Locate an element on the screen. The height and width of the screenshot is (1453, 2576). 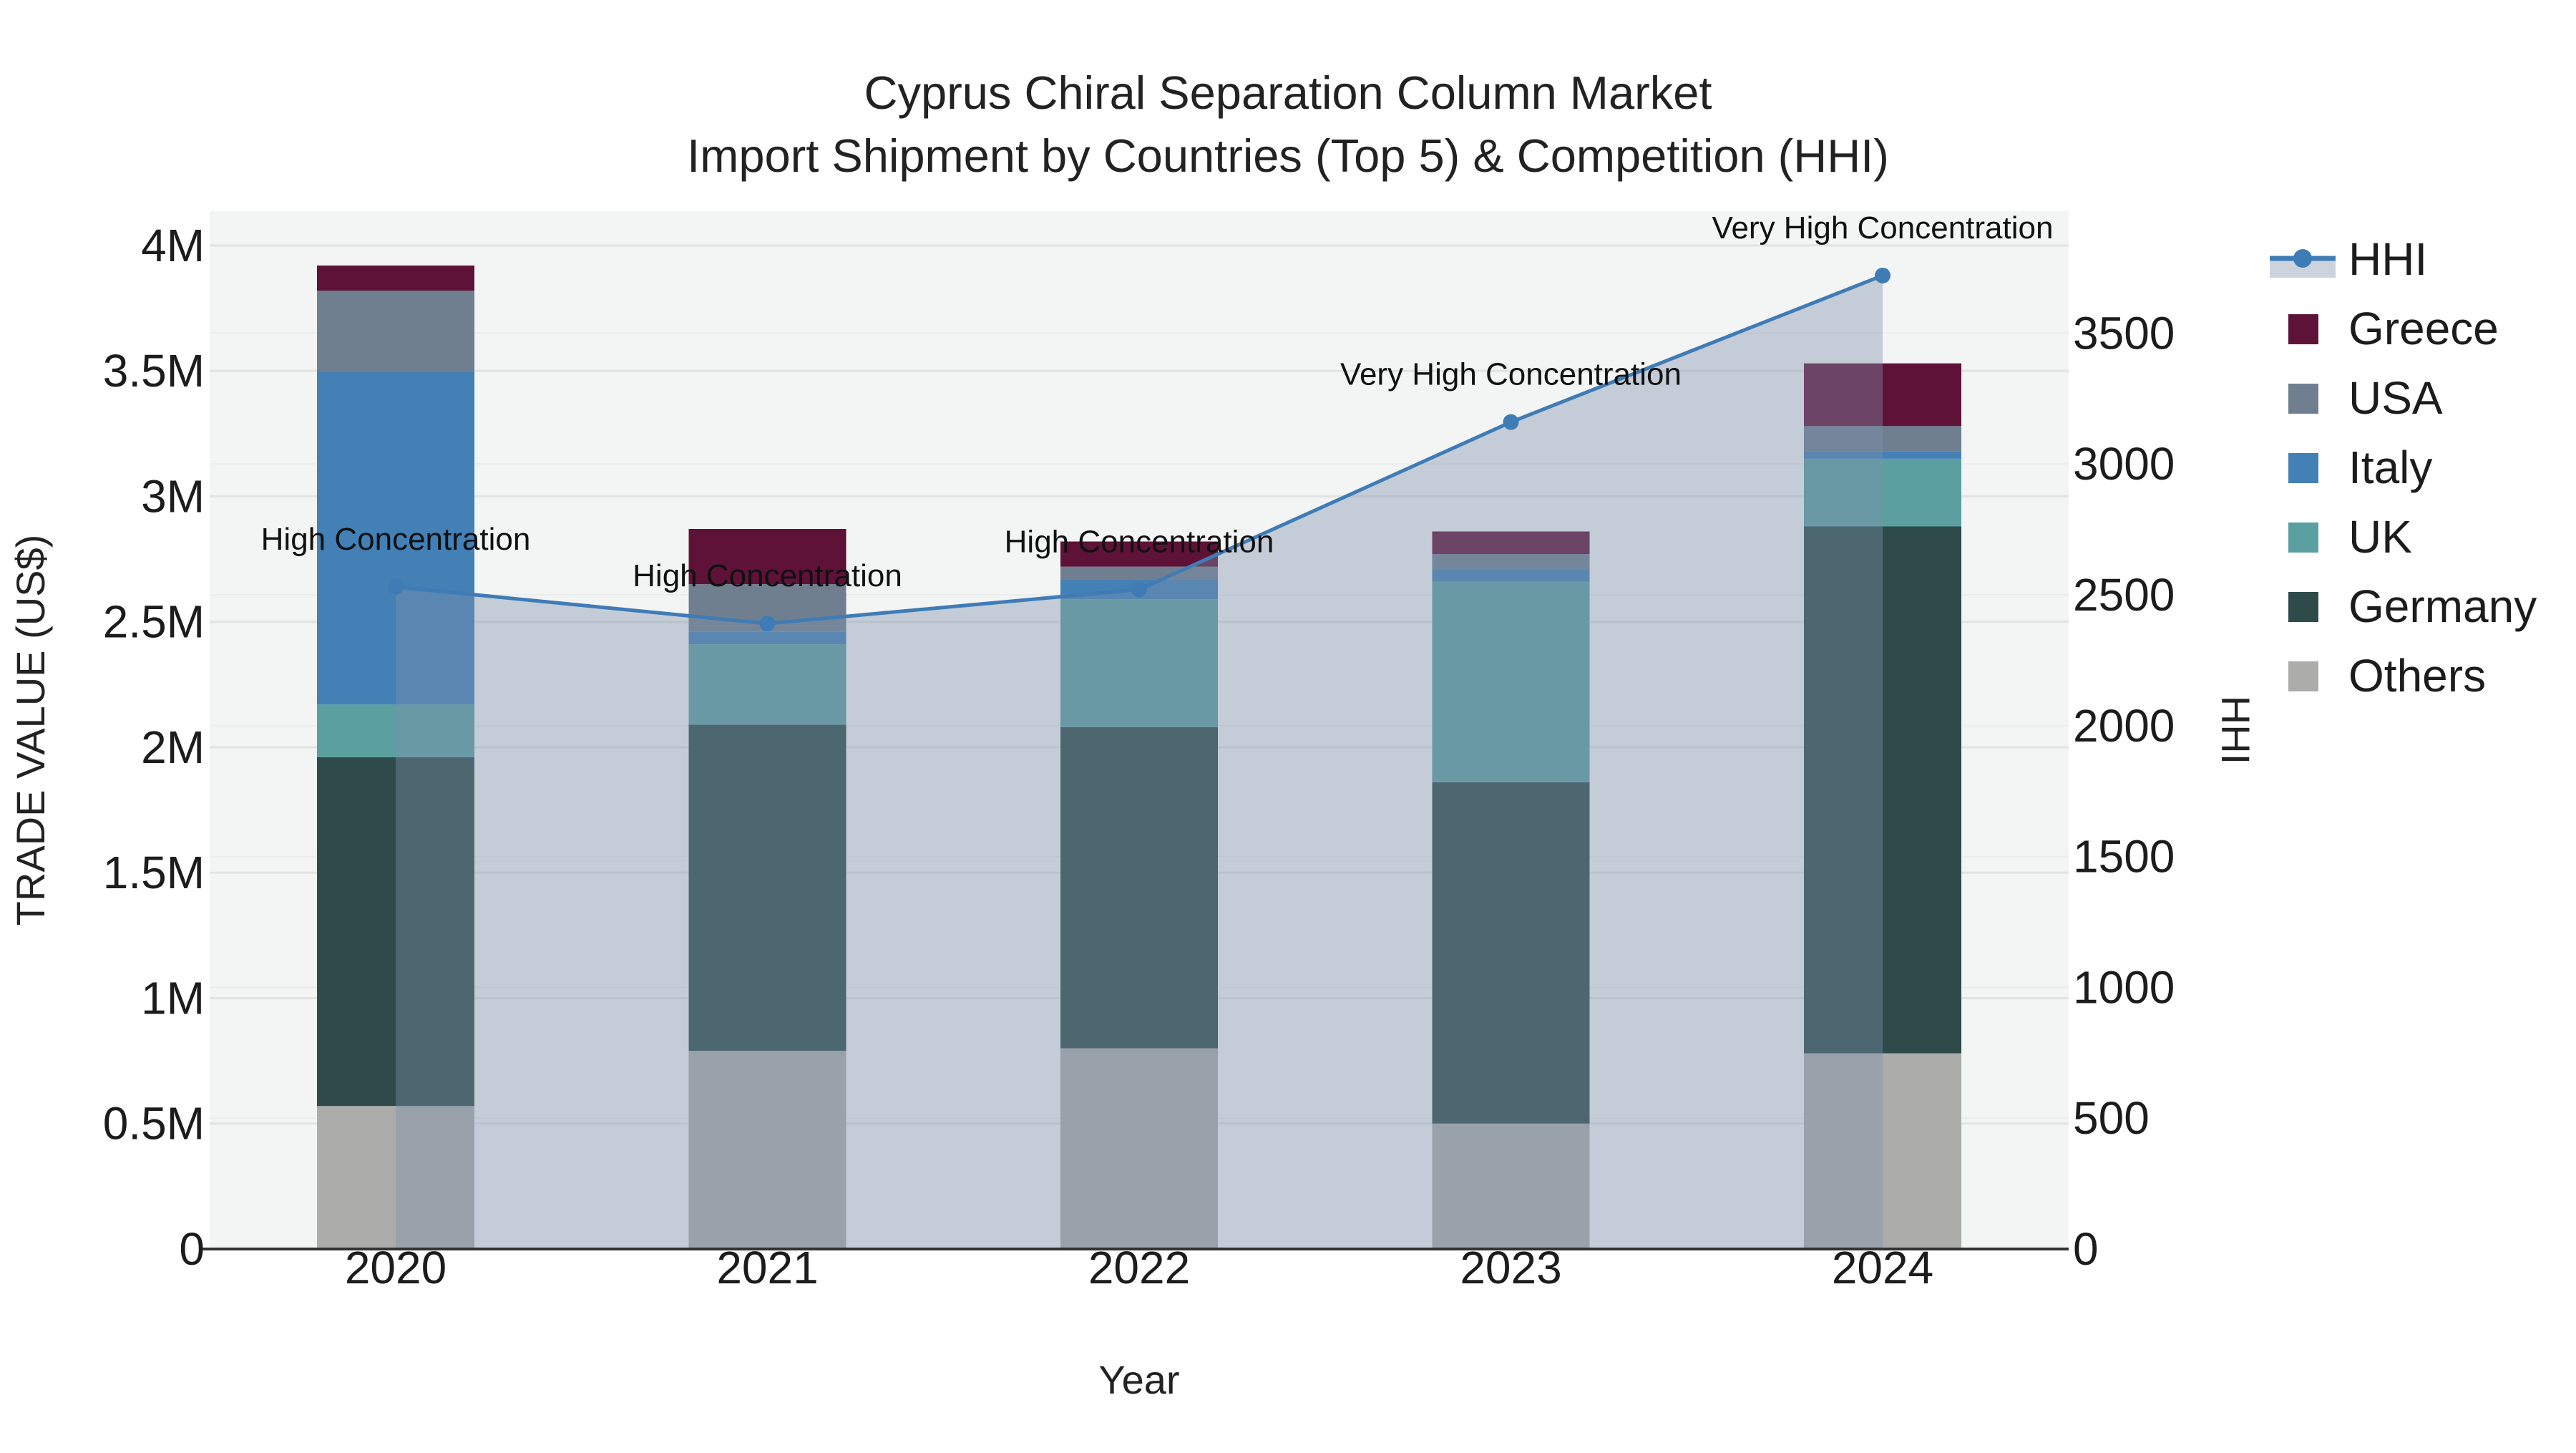
annotation-2021: High Concentration is located at coordinates (767, 575).